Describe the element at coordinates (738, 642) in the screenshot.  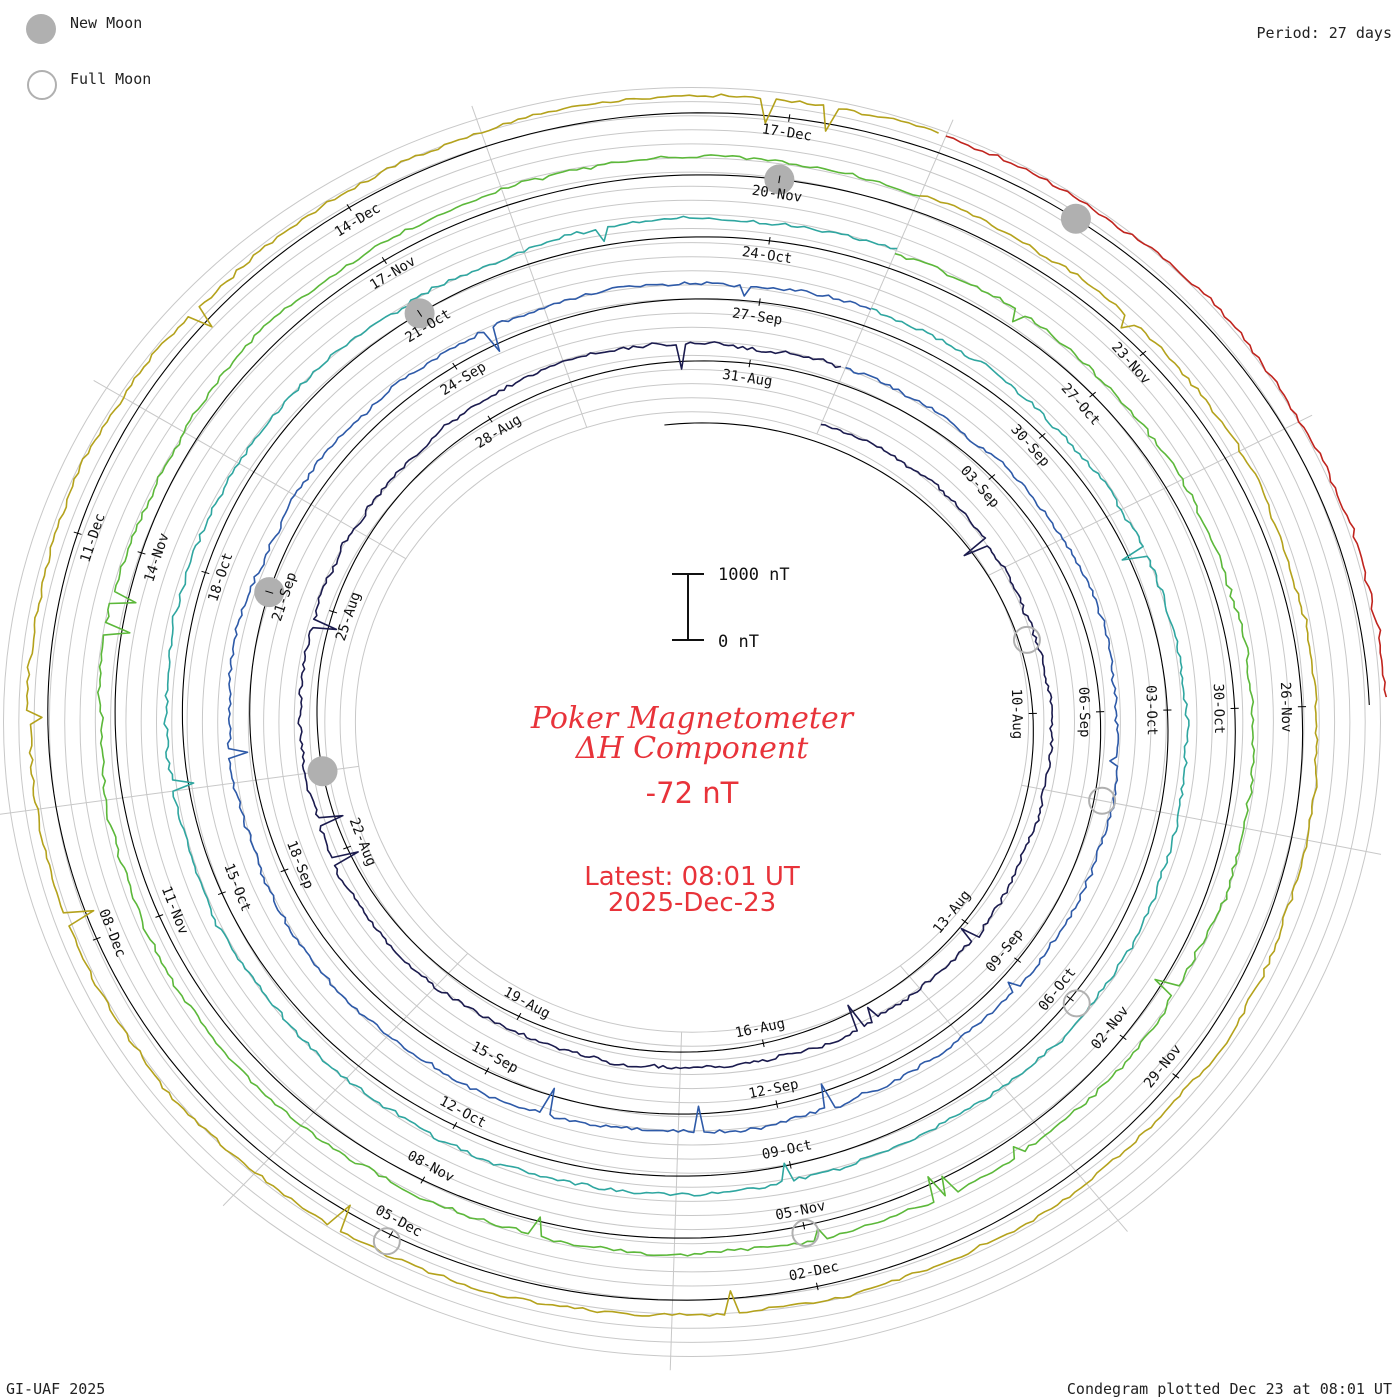
I see `scale-bottom-label: 0 nT` at that location.